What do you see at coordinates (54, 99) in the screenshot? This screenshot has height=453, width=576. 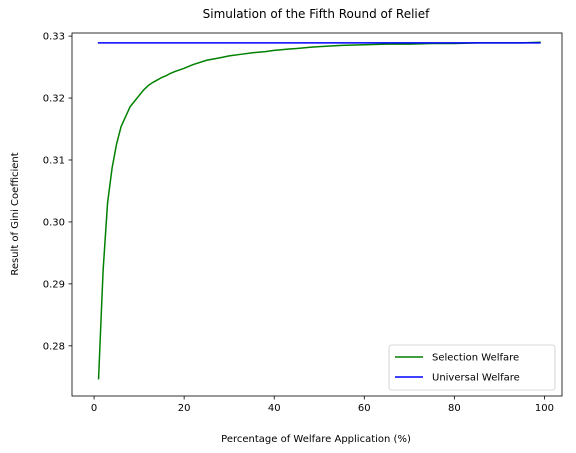 I see `y-tick-label-4: 0.32` at bounding box center [54, 99].